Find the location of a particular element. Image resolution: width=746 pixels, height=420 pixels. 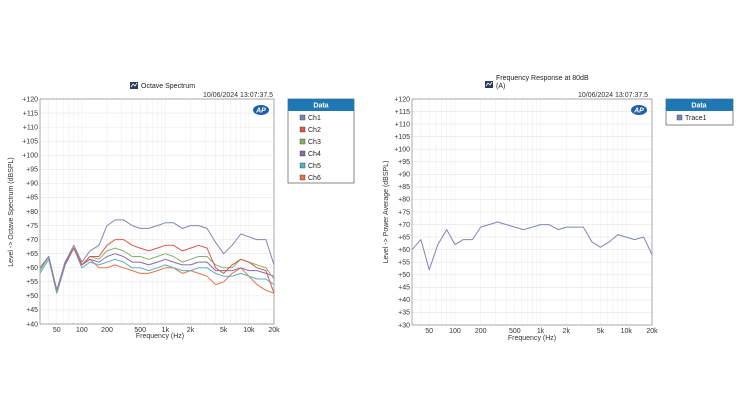

y-tick-label: +85 is located at coordinates (32, 198).